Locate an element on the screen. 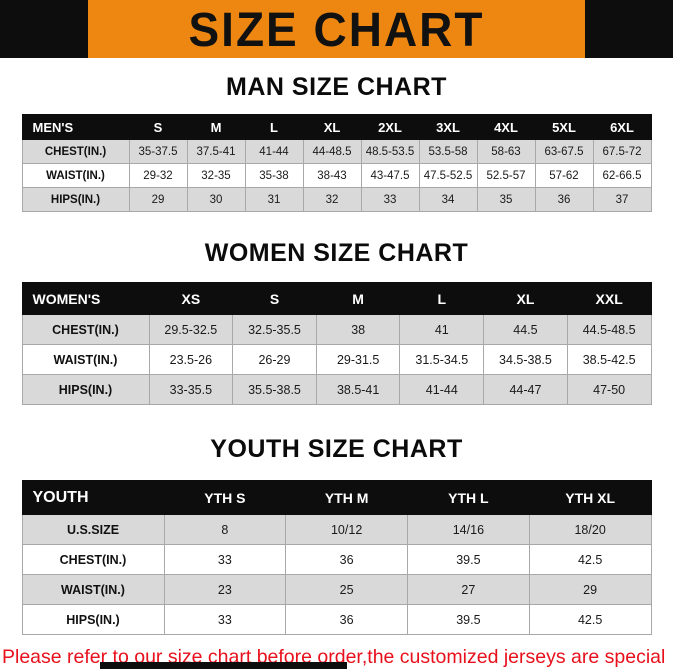 The width and height of the screenshot is (673, 669). table-cell: 29.5-32.5 is located at coordinates (191, 329).